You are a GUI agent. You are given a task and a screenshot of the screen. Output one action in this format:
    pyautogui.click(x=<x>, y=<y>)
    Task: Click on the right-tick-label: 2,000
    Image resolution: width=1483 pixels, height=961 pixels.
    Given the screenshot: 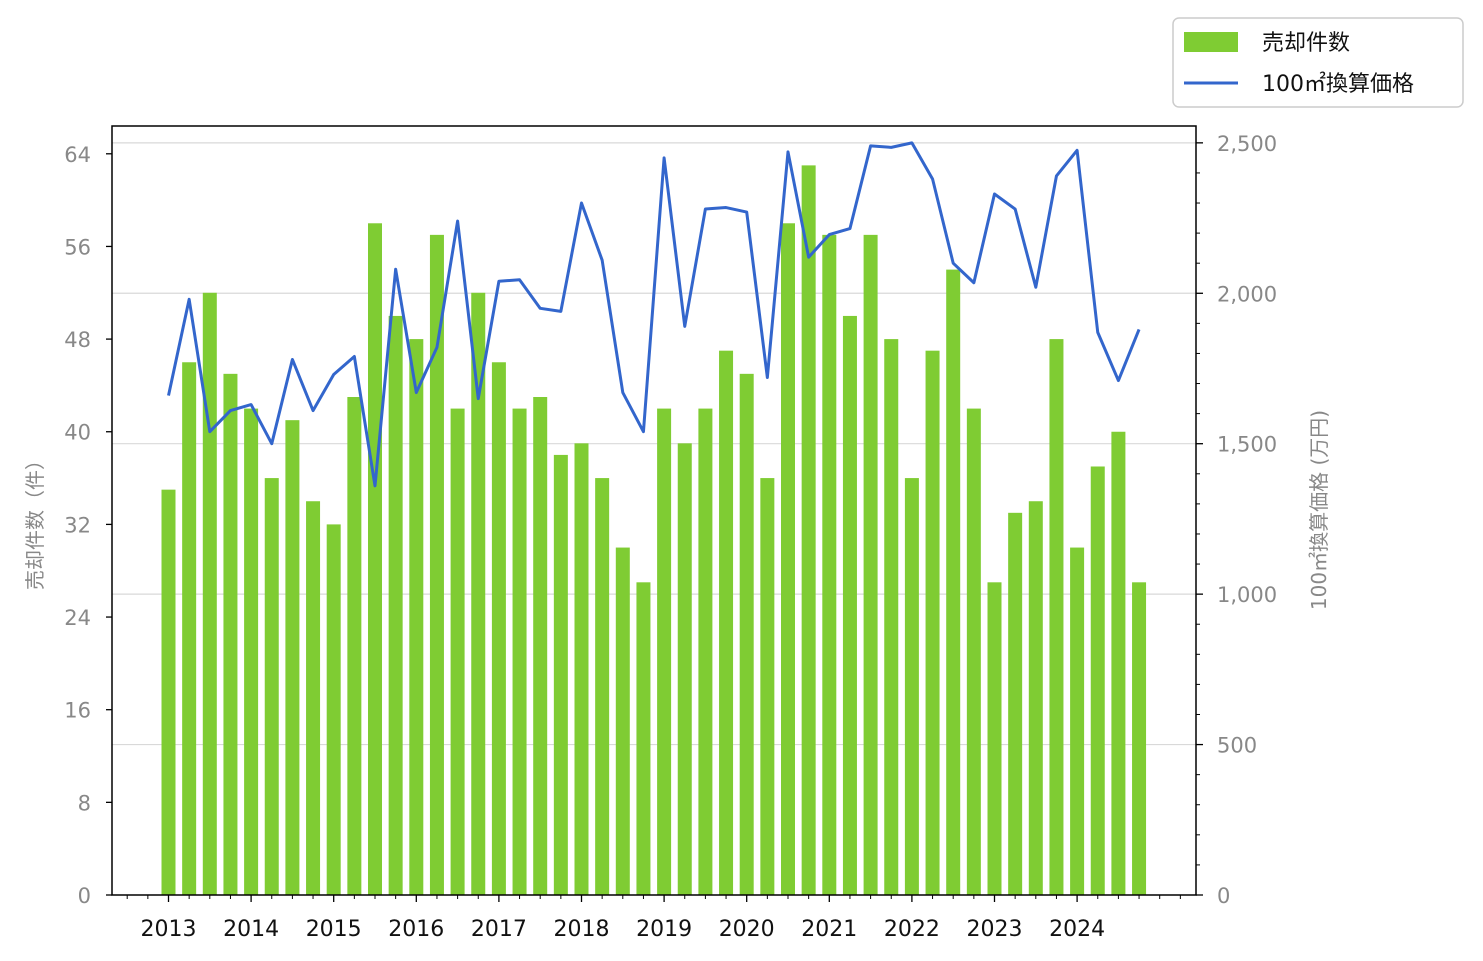 What is the action you would take?
    pyautogui.click(x=1247, y=294)
    